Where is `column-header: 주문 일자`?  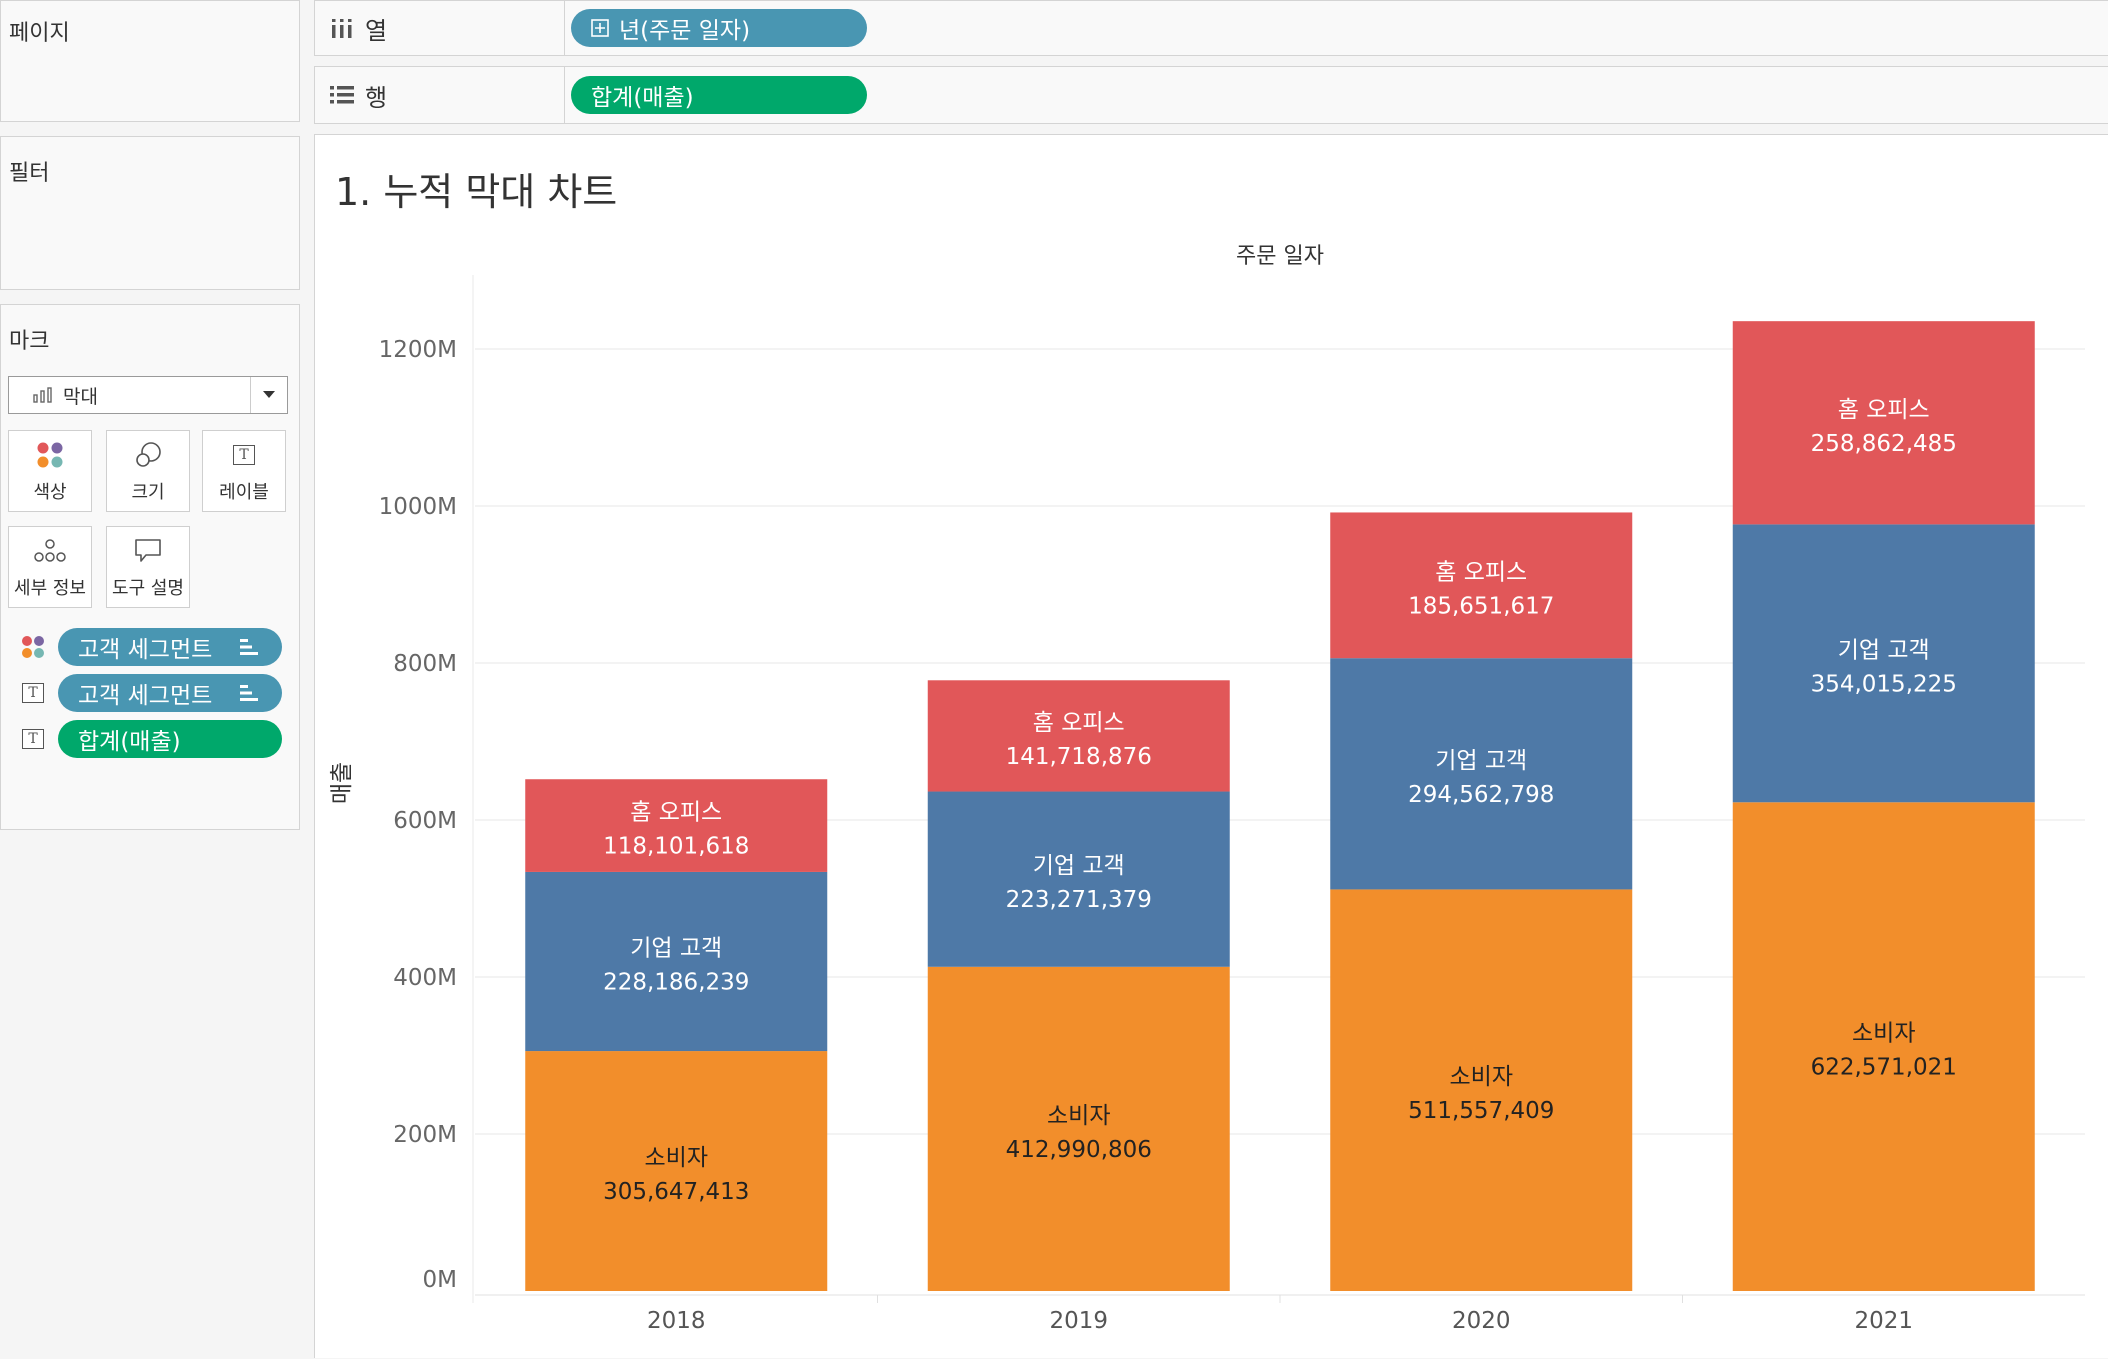 column-header: 주문 일자 is located at coordinates (1280, 256).